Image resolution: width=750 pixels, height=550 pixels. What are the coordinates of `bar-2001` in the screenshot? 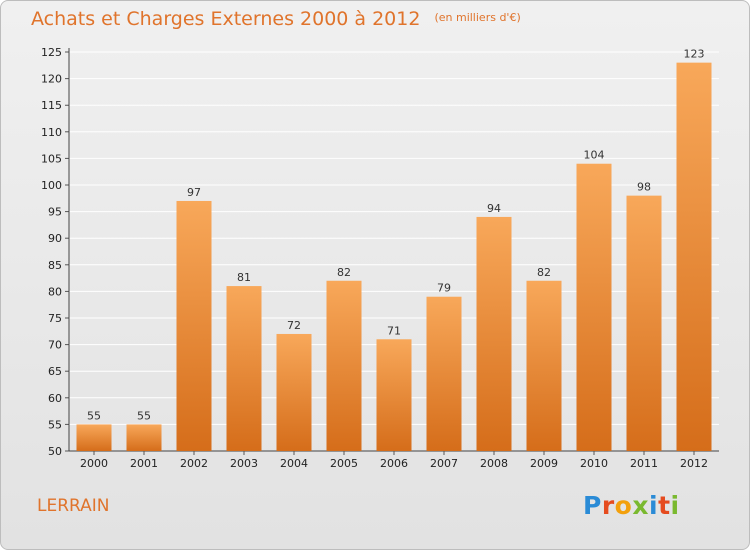 It's located at (144, 437).